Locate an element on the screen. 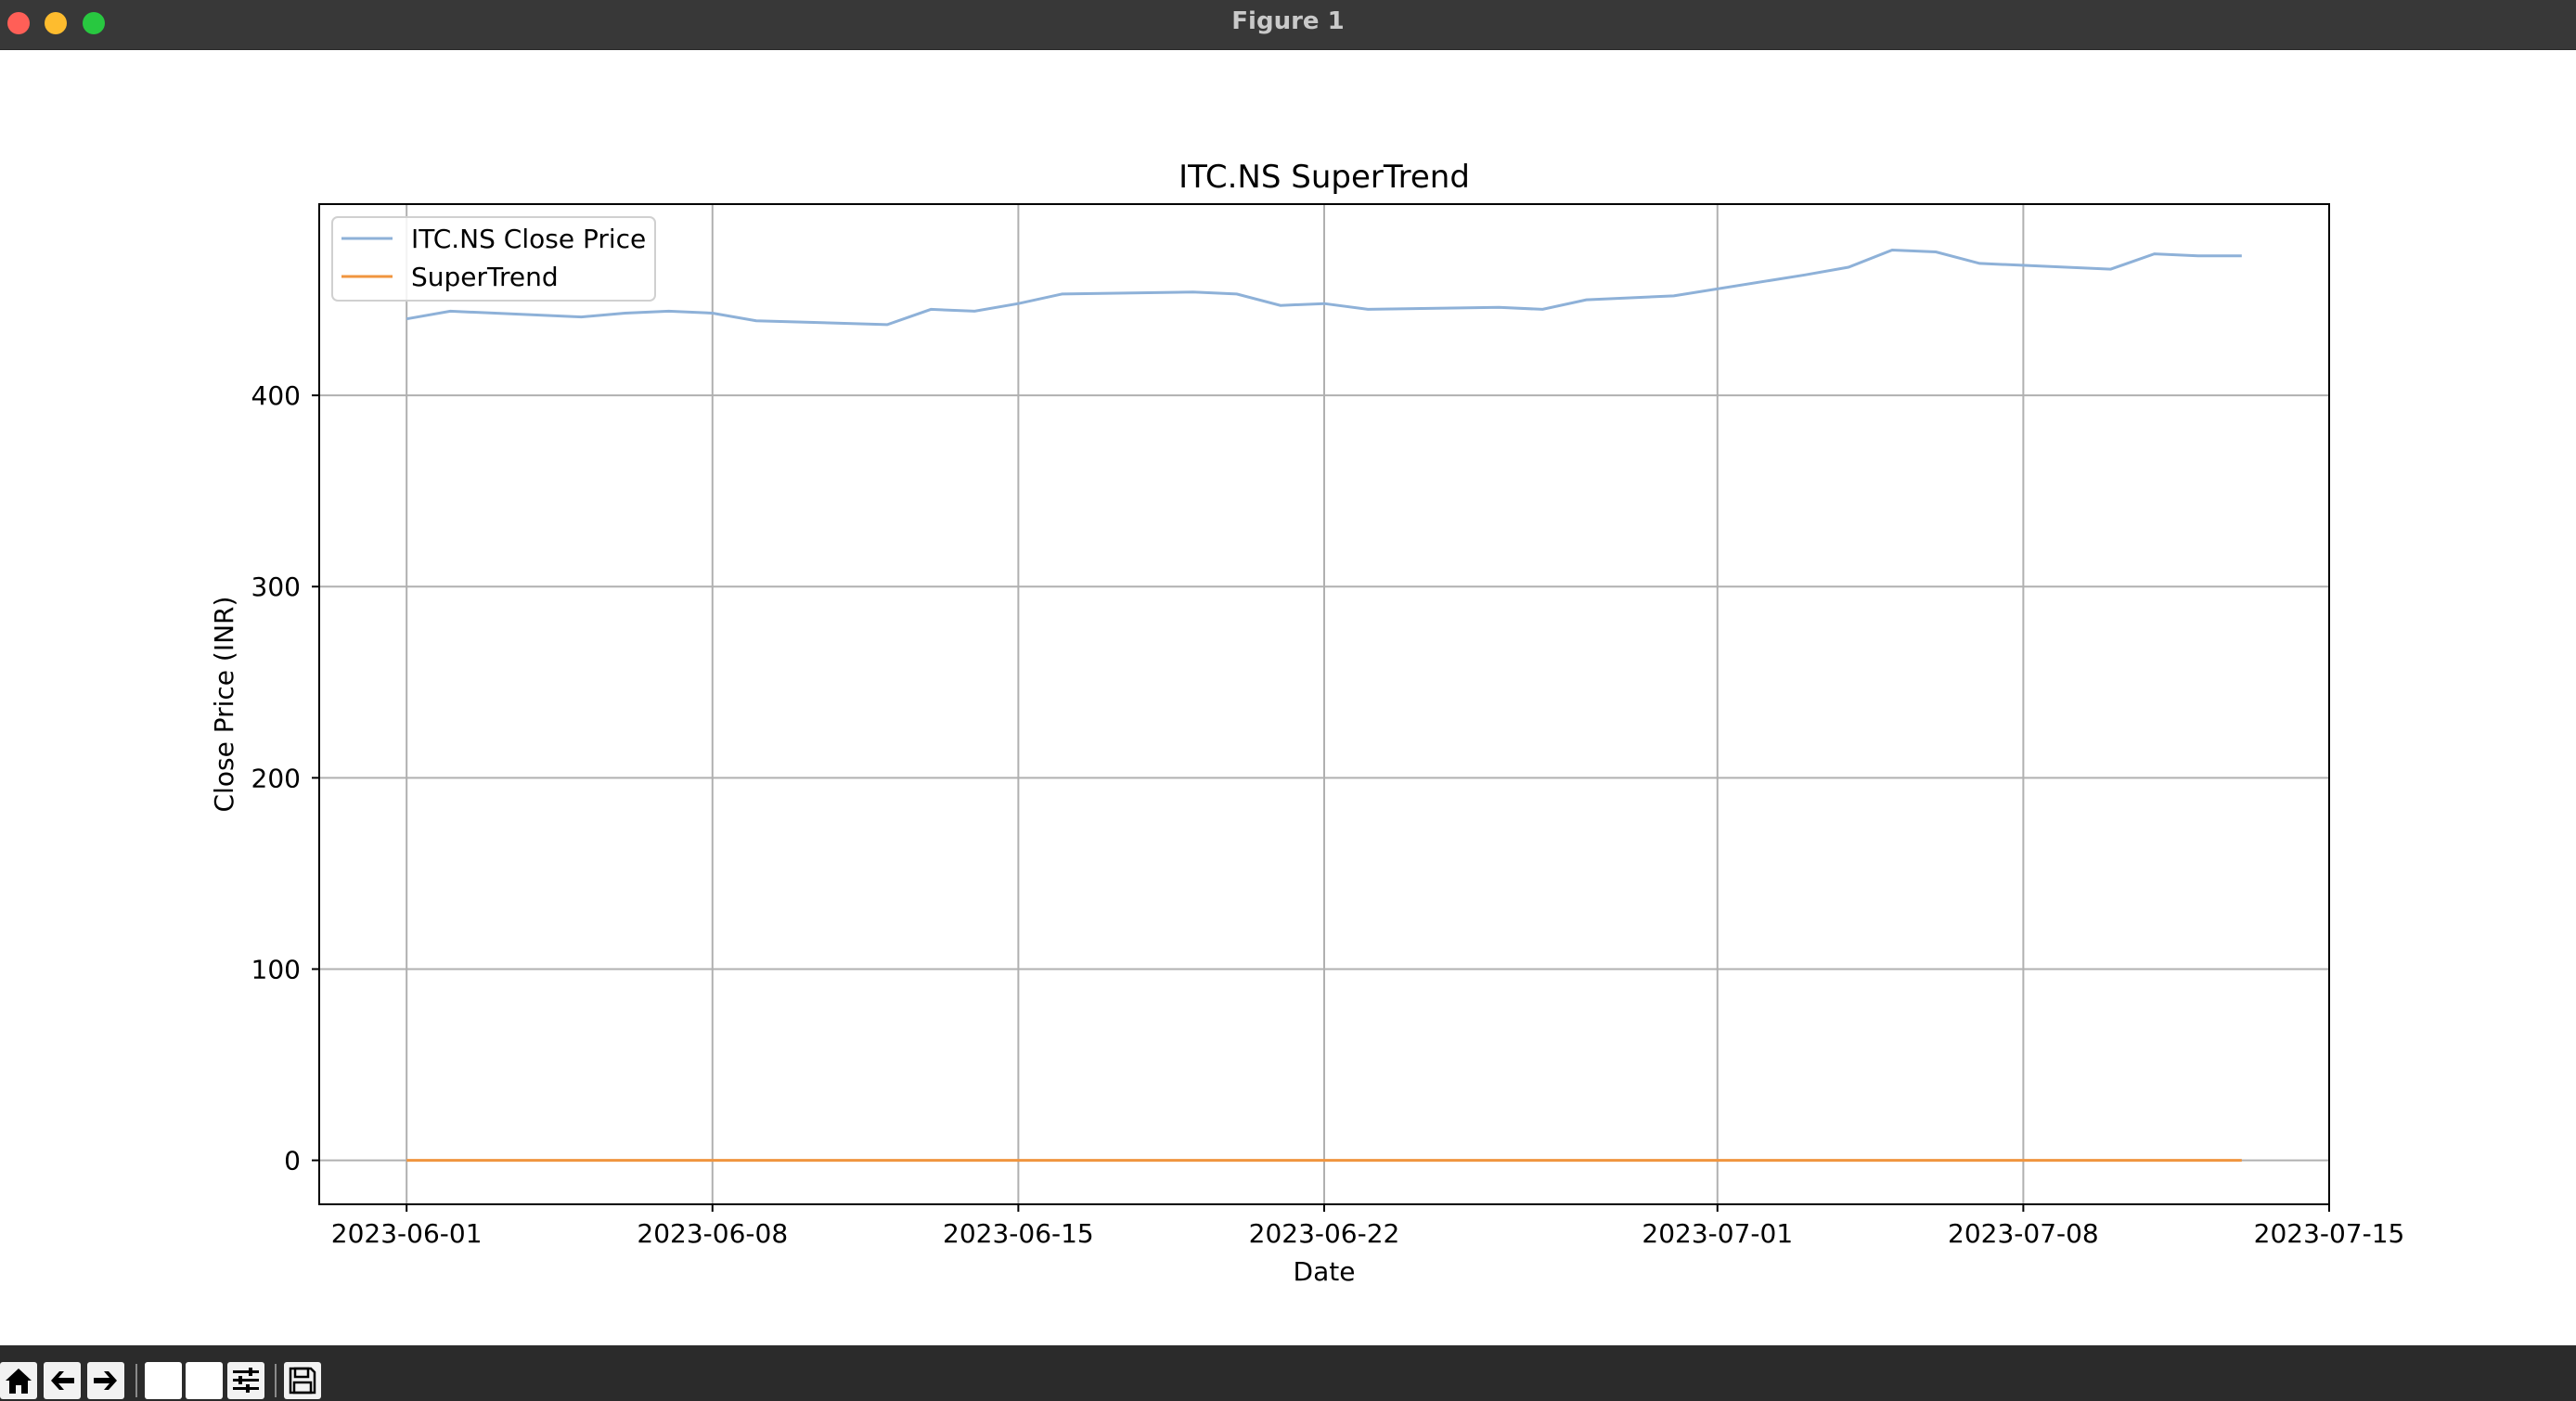 The height and width of the screenshot is (1401, 2576). legend: ITC.NS Close Price SuperTrend is located at coordinates (493, 259).